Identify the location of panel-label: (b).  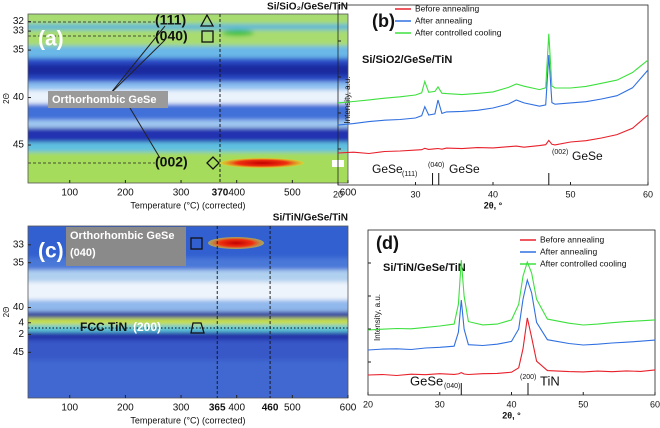
(383, 21).